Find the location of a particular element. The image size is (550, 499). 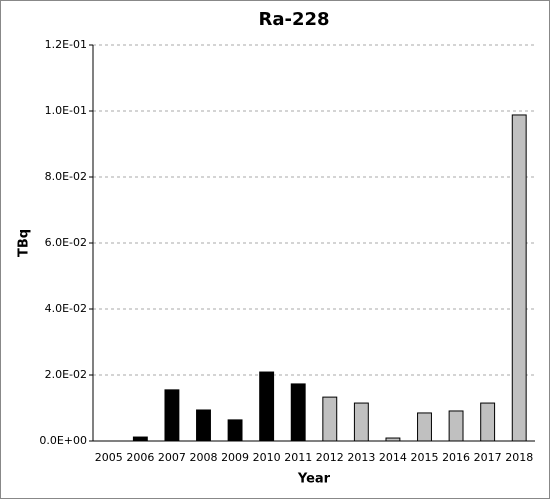

x-tick-label: 2012 is located at coordinates (330, 457).